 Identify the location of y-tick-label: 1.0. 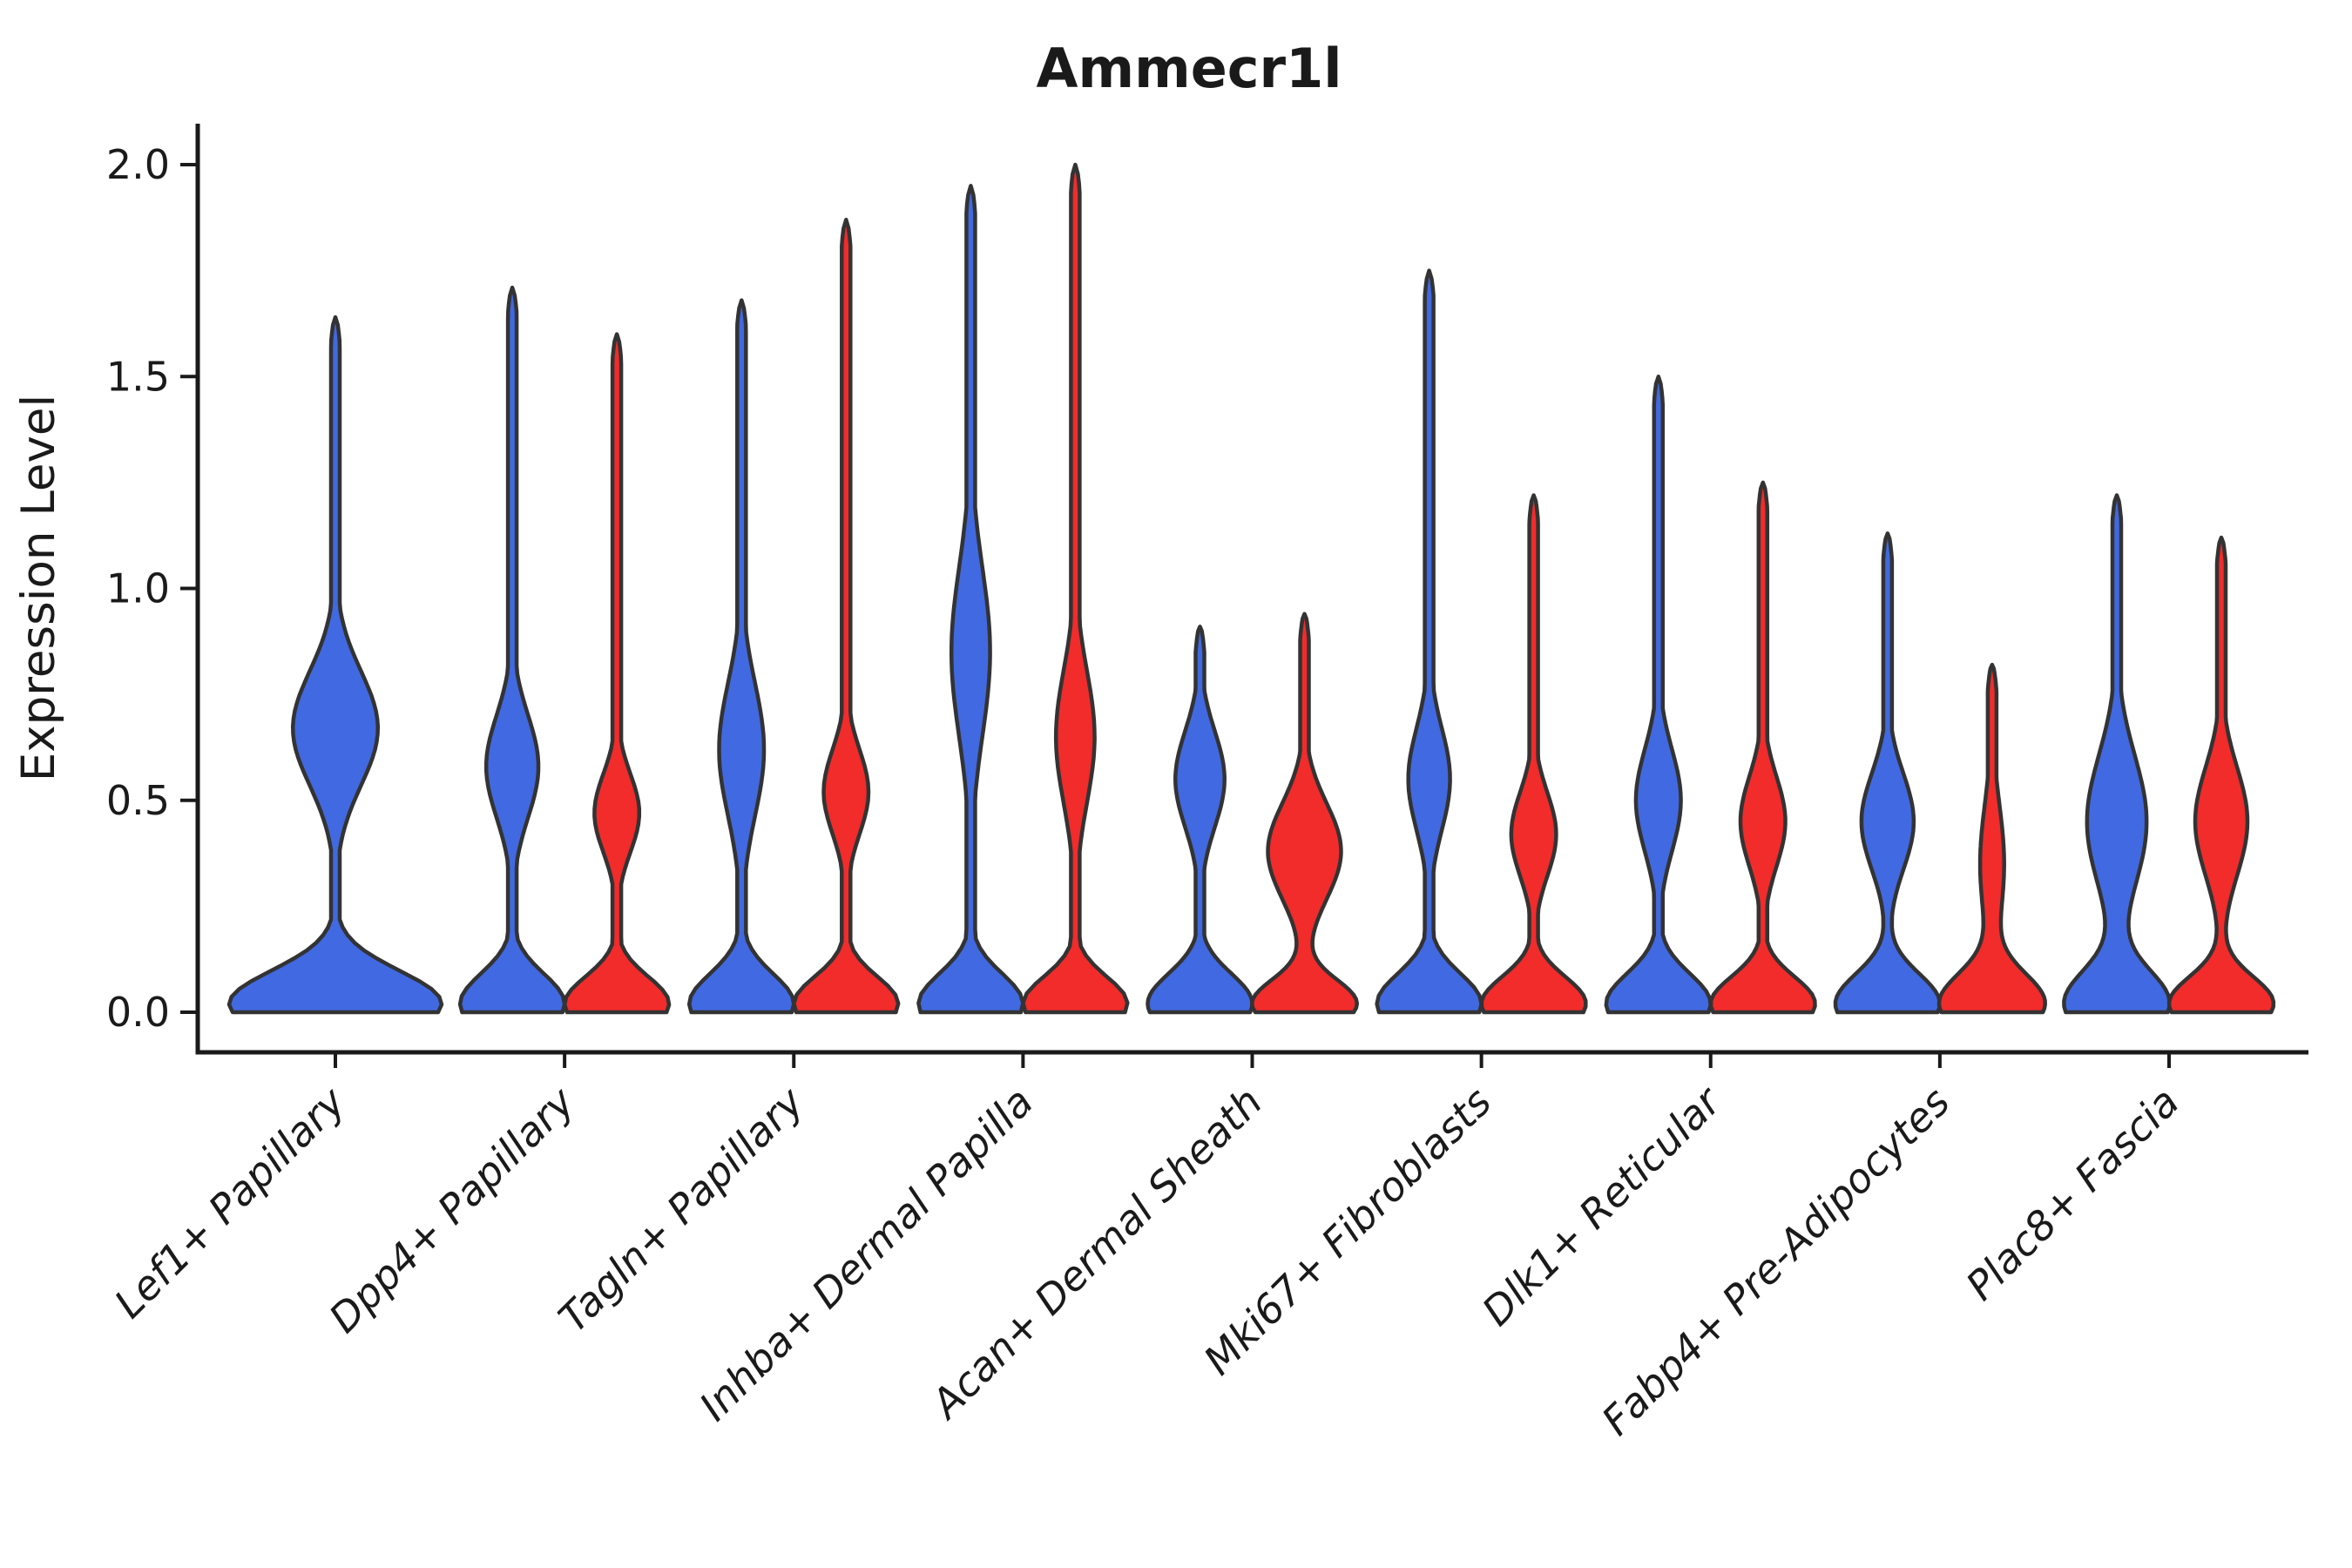
(138, 588).